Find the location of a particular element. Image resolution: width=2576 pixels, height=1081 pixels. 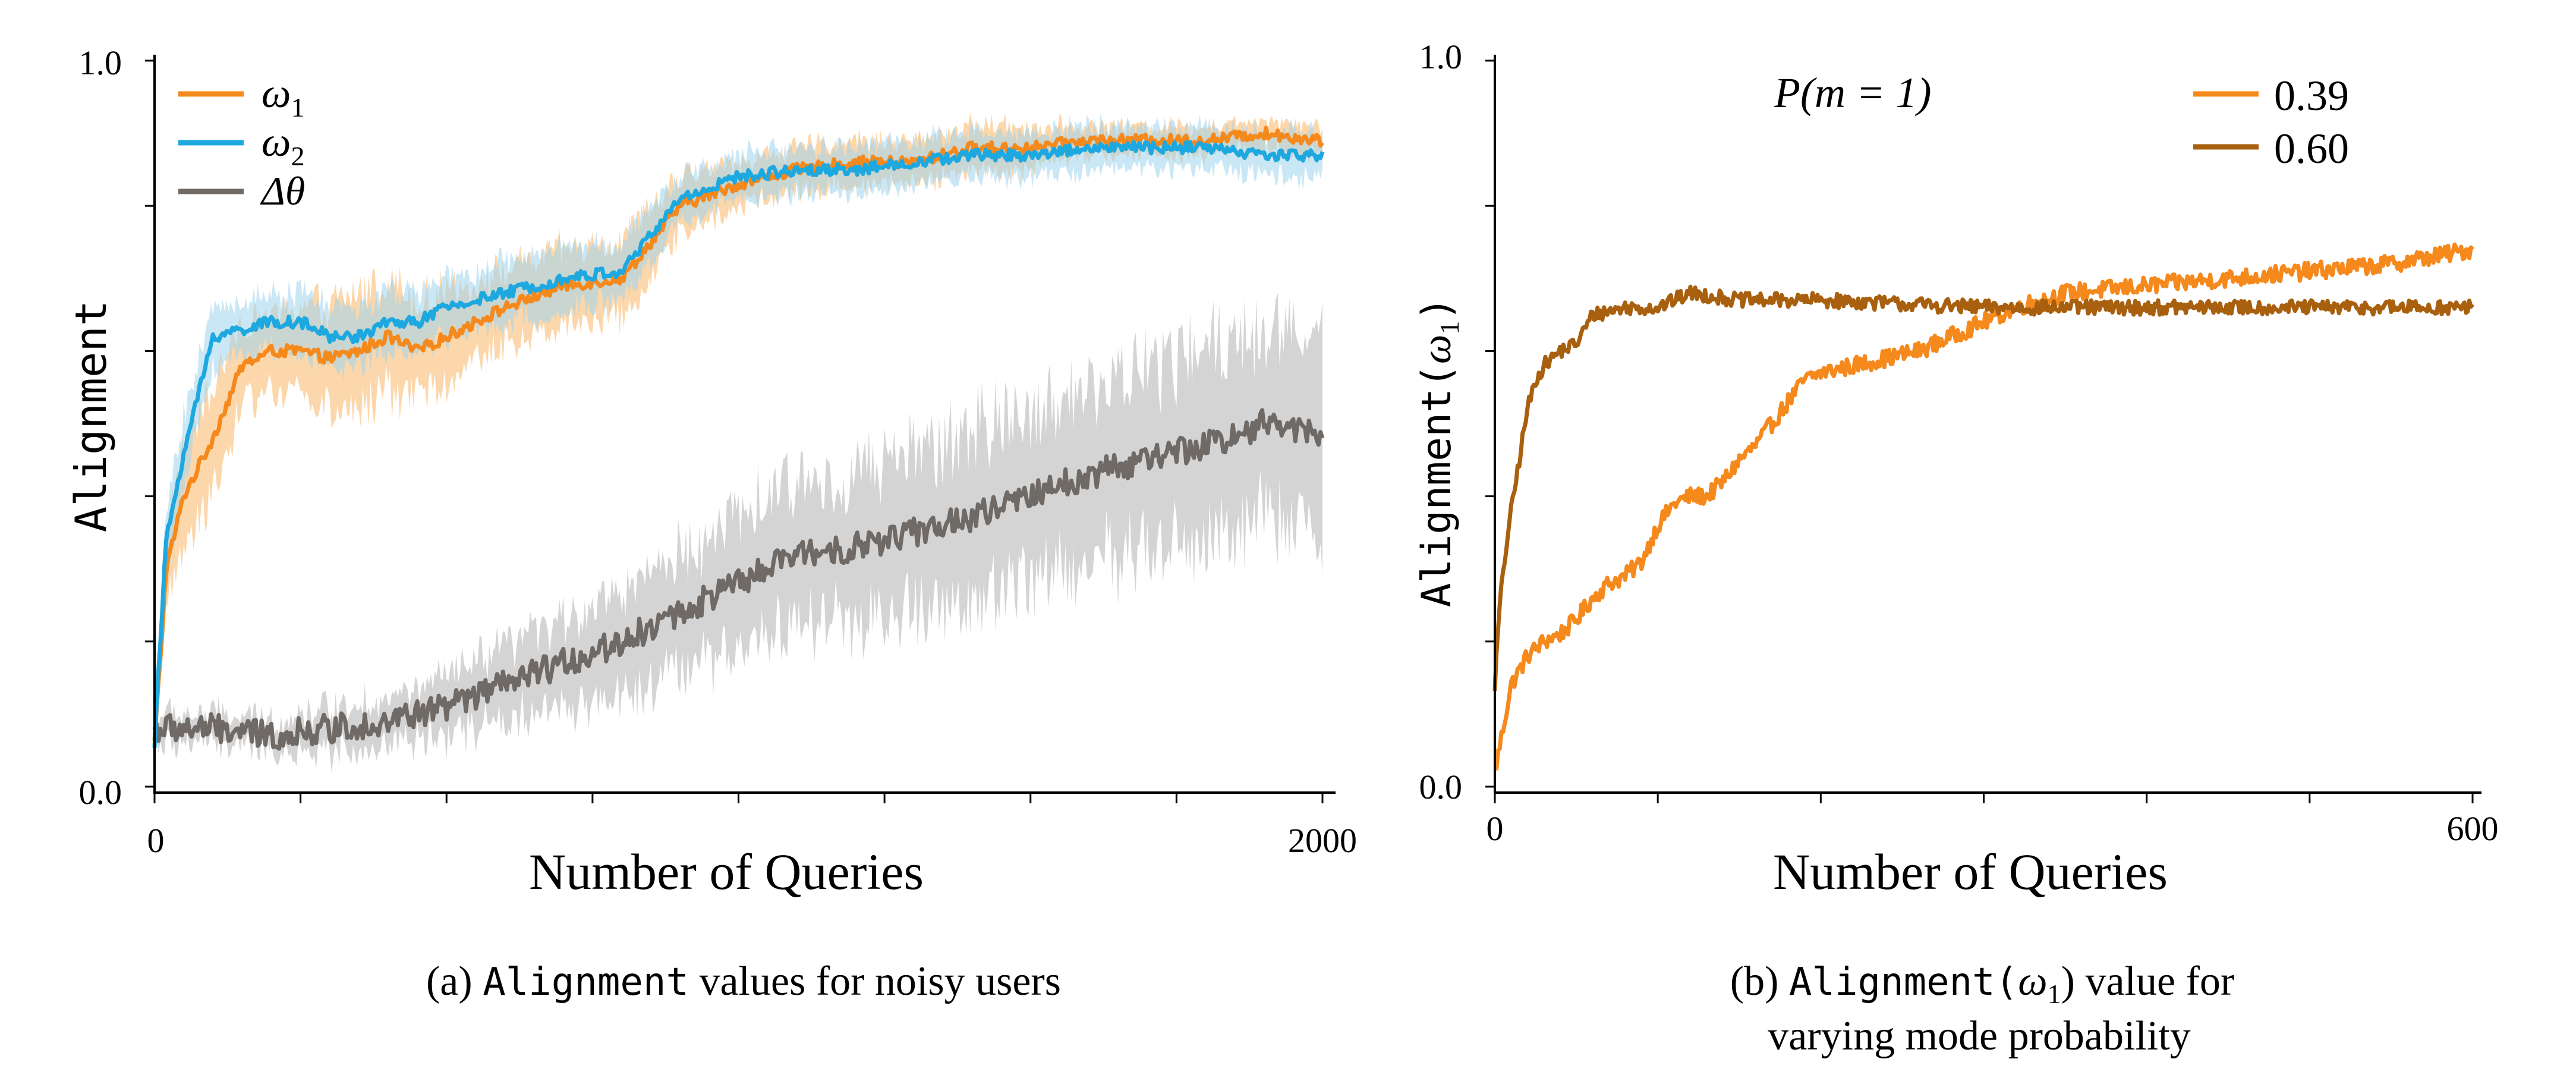

panel-a-xtick-label-right: 2000 is located at coordinates (1322, 840).